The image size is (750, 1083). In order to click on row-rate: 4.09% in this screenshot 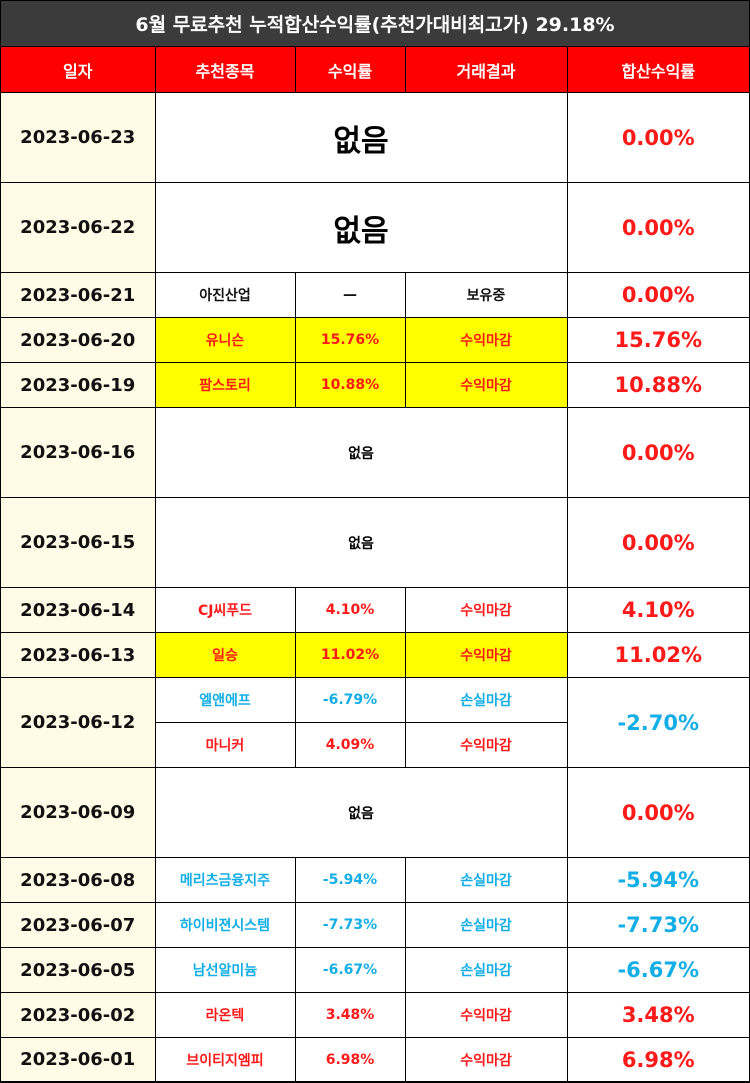, I will do `click(350, 745)`.